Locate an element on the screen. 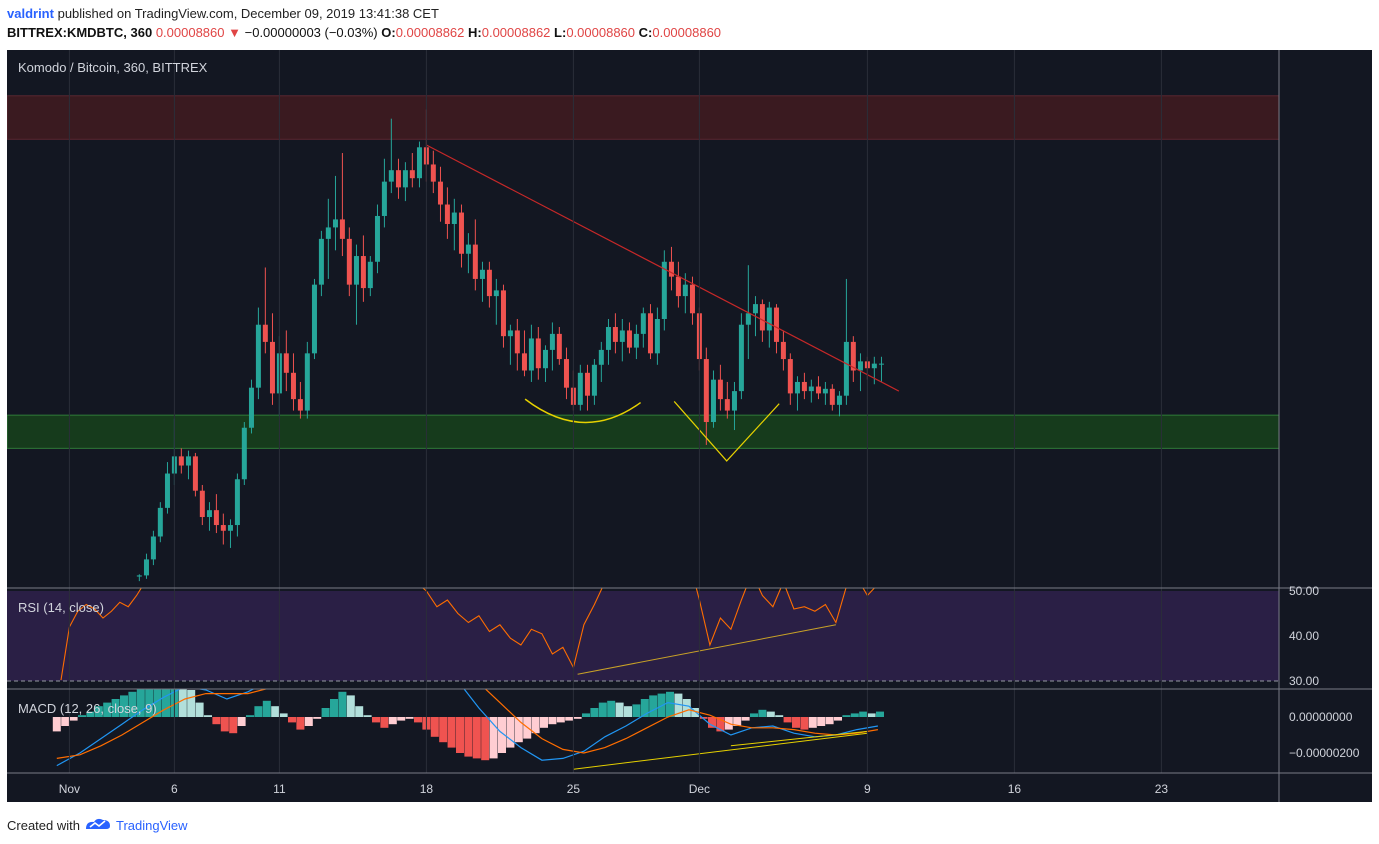 The width and height of the screenshot is (1379, 844). rsi-tick-label: 30.00 is located at coordinates (1304, 681).